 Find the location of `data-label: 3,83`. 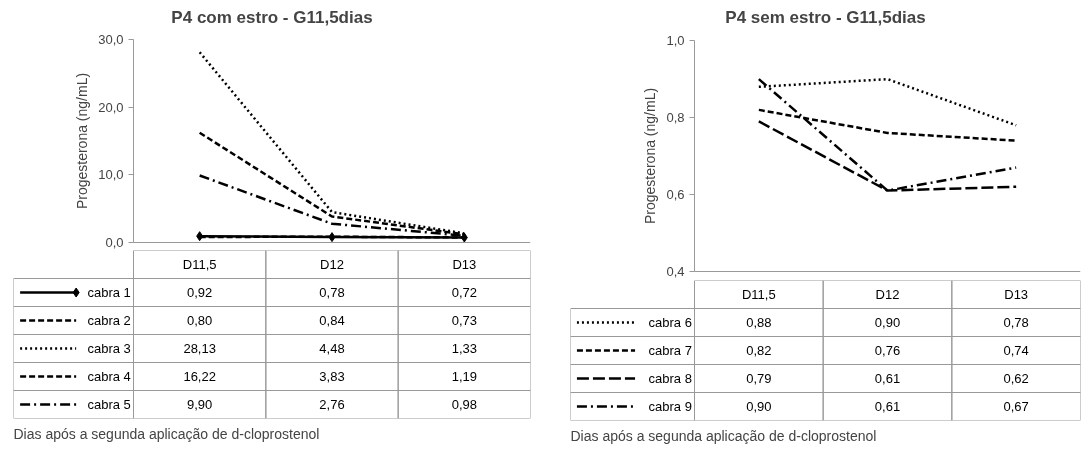

data-label: 3,83 is located at coordinates (332, 376).